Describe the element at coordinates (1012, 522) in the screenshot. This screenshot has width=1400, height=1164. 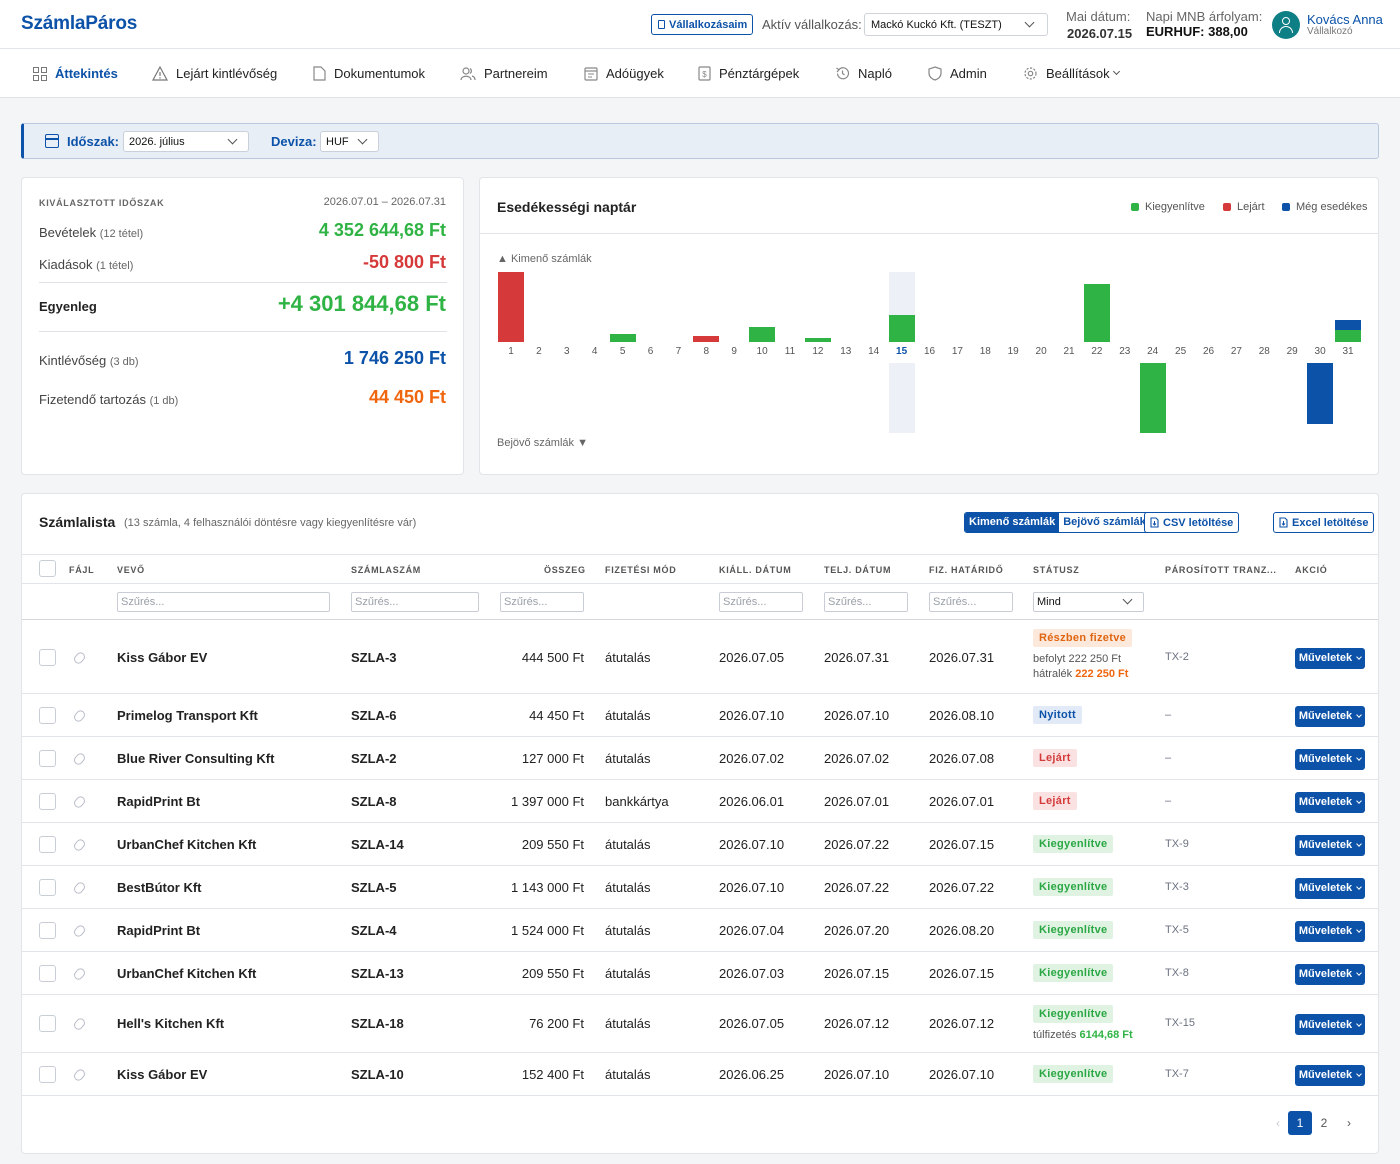
I see `toggle-outgoing: Kimenő számlák` at that location.